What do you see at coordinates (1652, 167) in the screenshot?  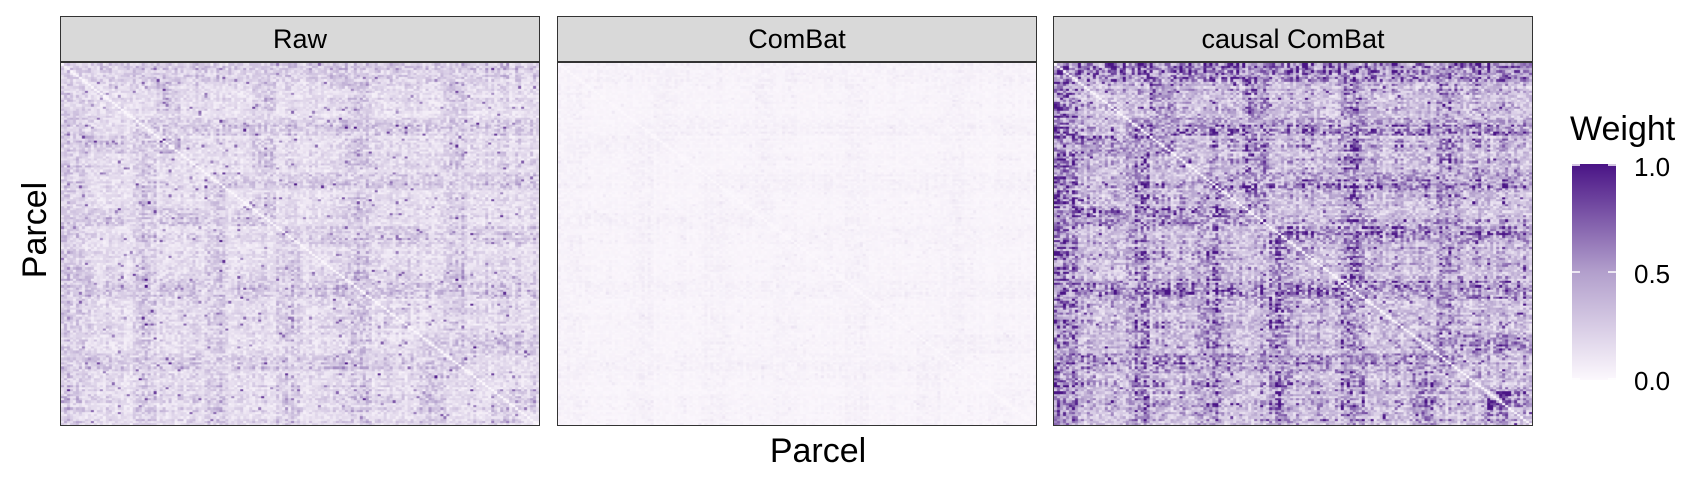 I see `legend-tick-label-1: 1.0` at bounding box center [1652, 167].